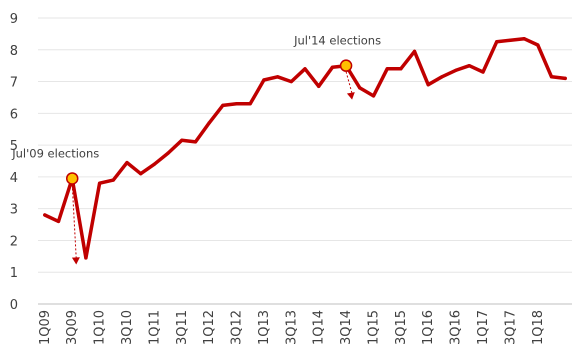 This screenshot has width=574, height=354. What do you see at coordinates (72, 327) in the screenshot?
I see `x-tick-label: 3Q09` at bounding box center [72, 327].